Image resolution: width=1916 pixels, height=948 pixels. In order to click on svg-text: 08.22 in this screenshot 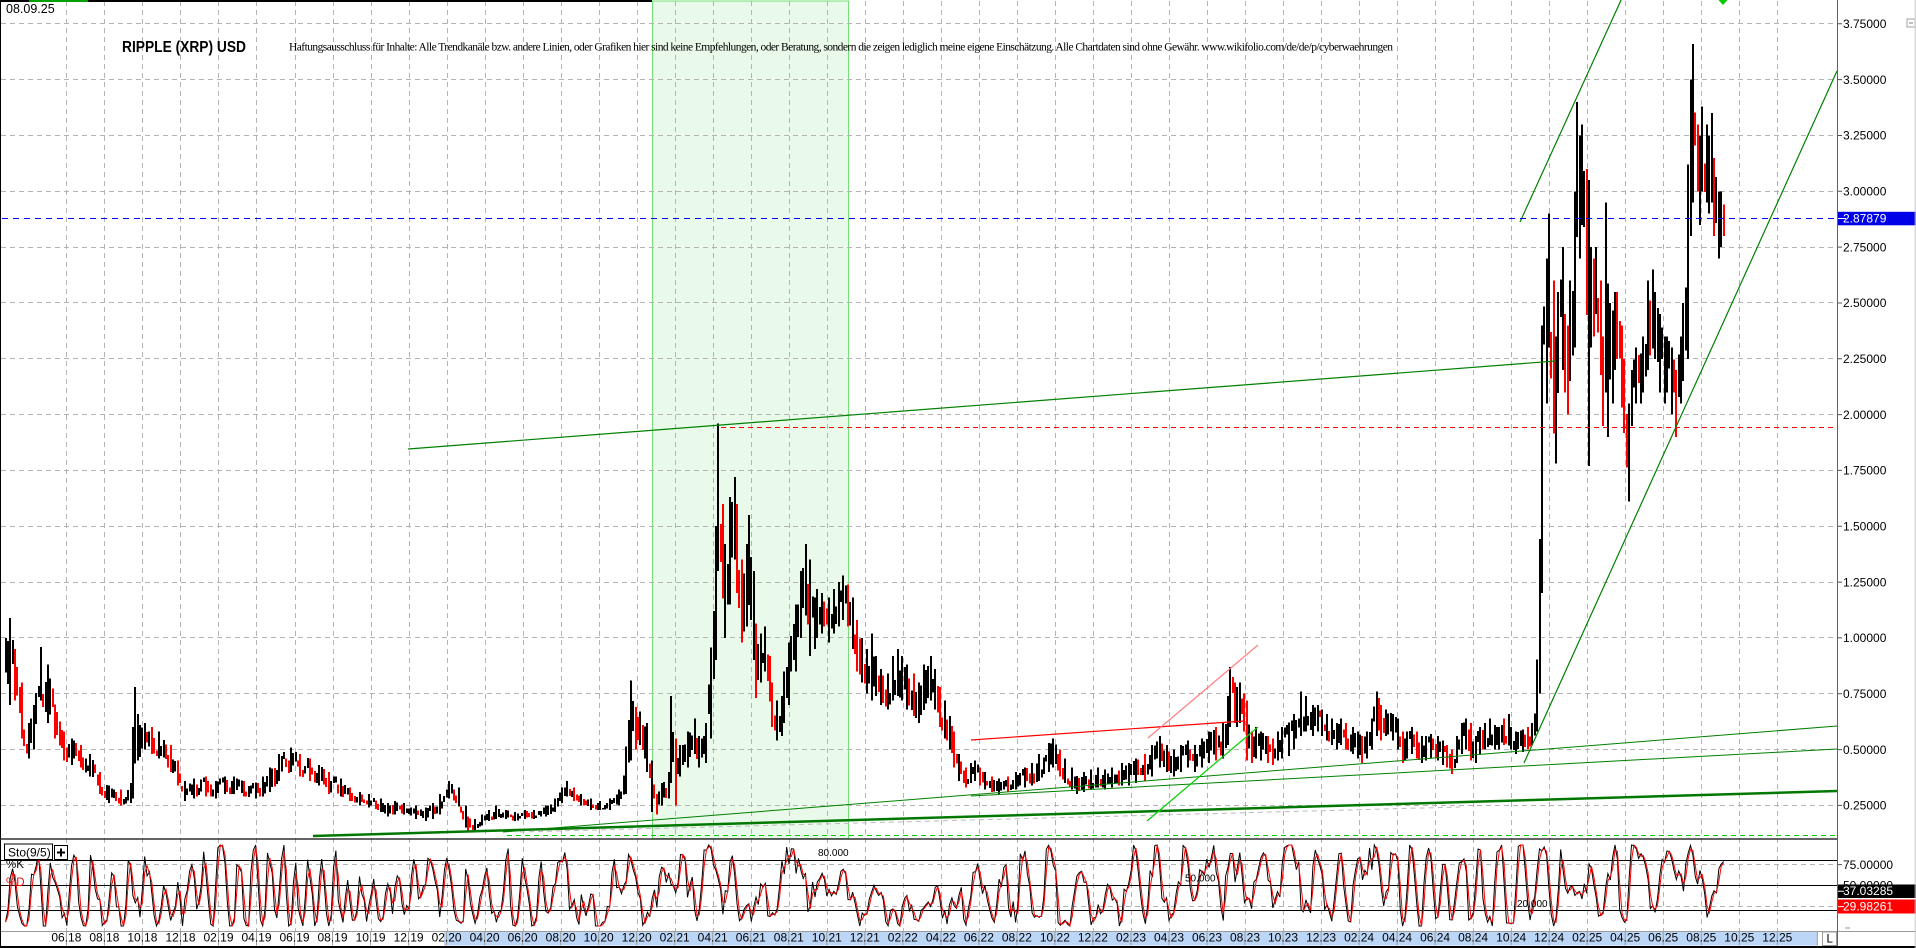, I will do `click(1017, 938)`.